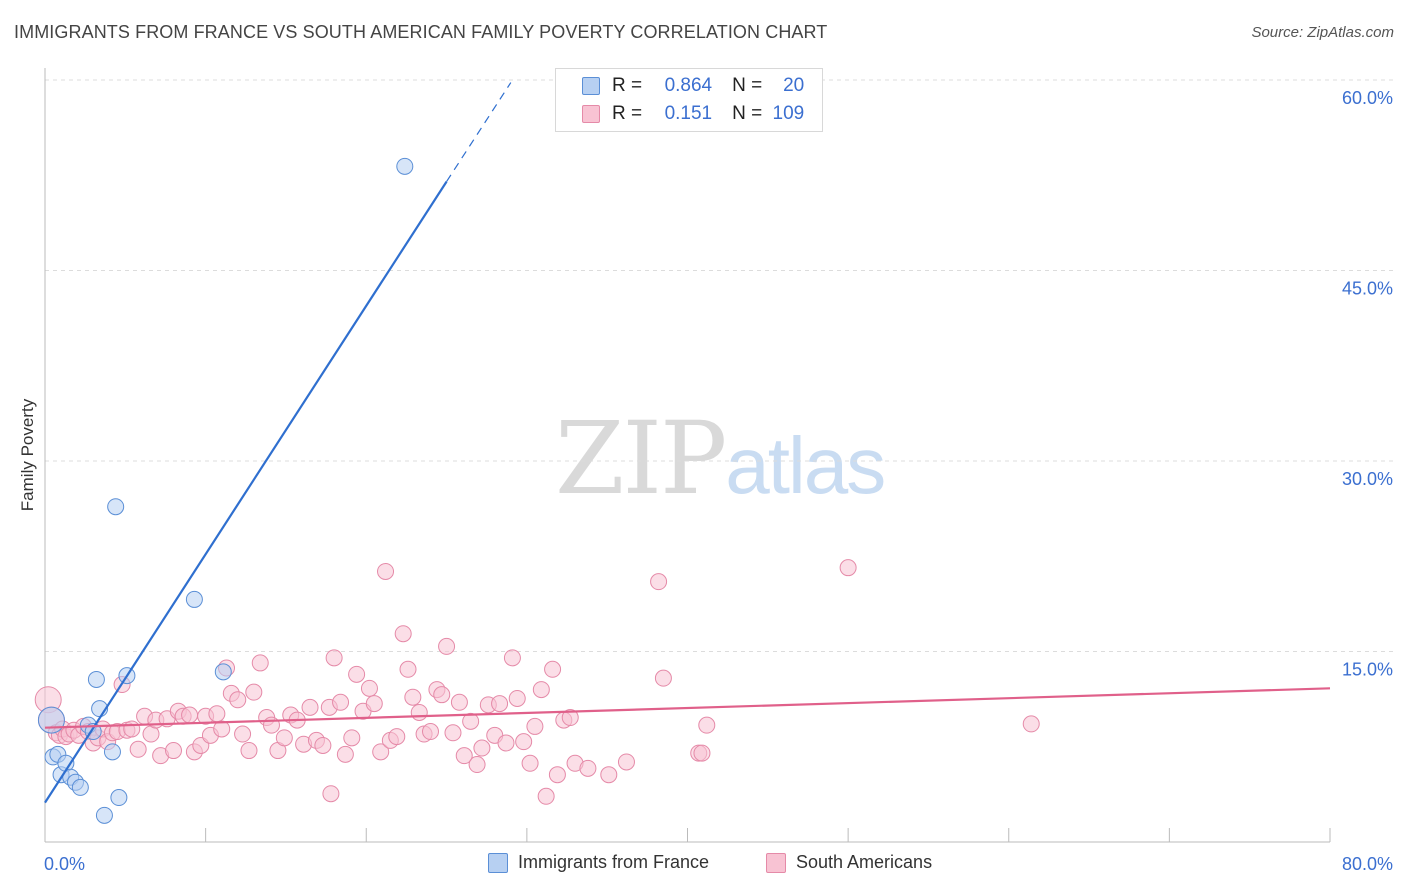 The image size is (1406, 892). Describe the element at coordinates (64, 864) in the screenshot. I see `x-tick-label: 0.0%` at that location.